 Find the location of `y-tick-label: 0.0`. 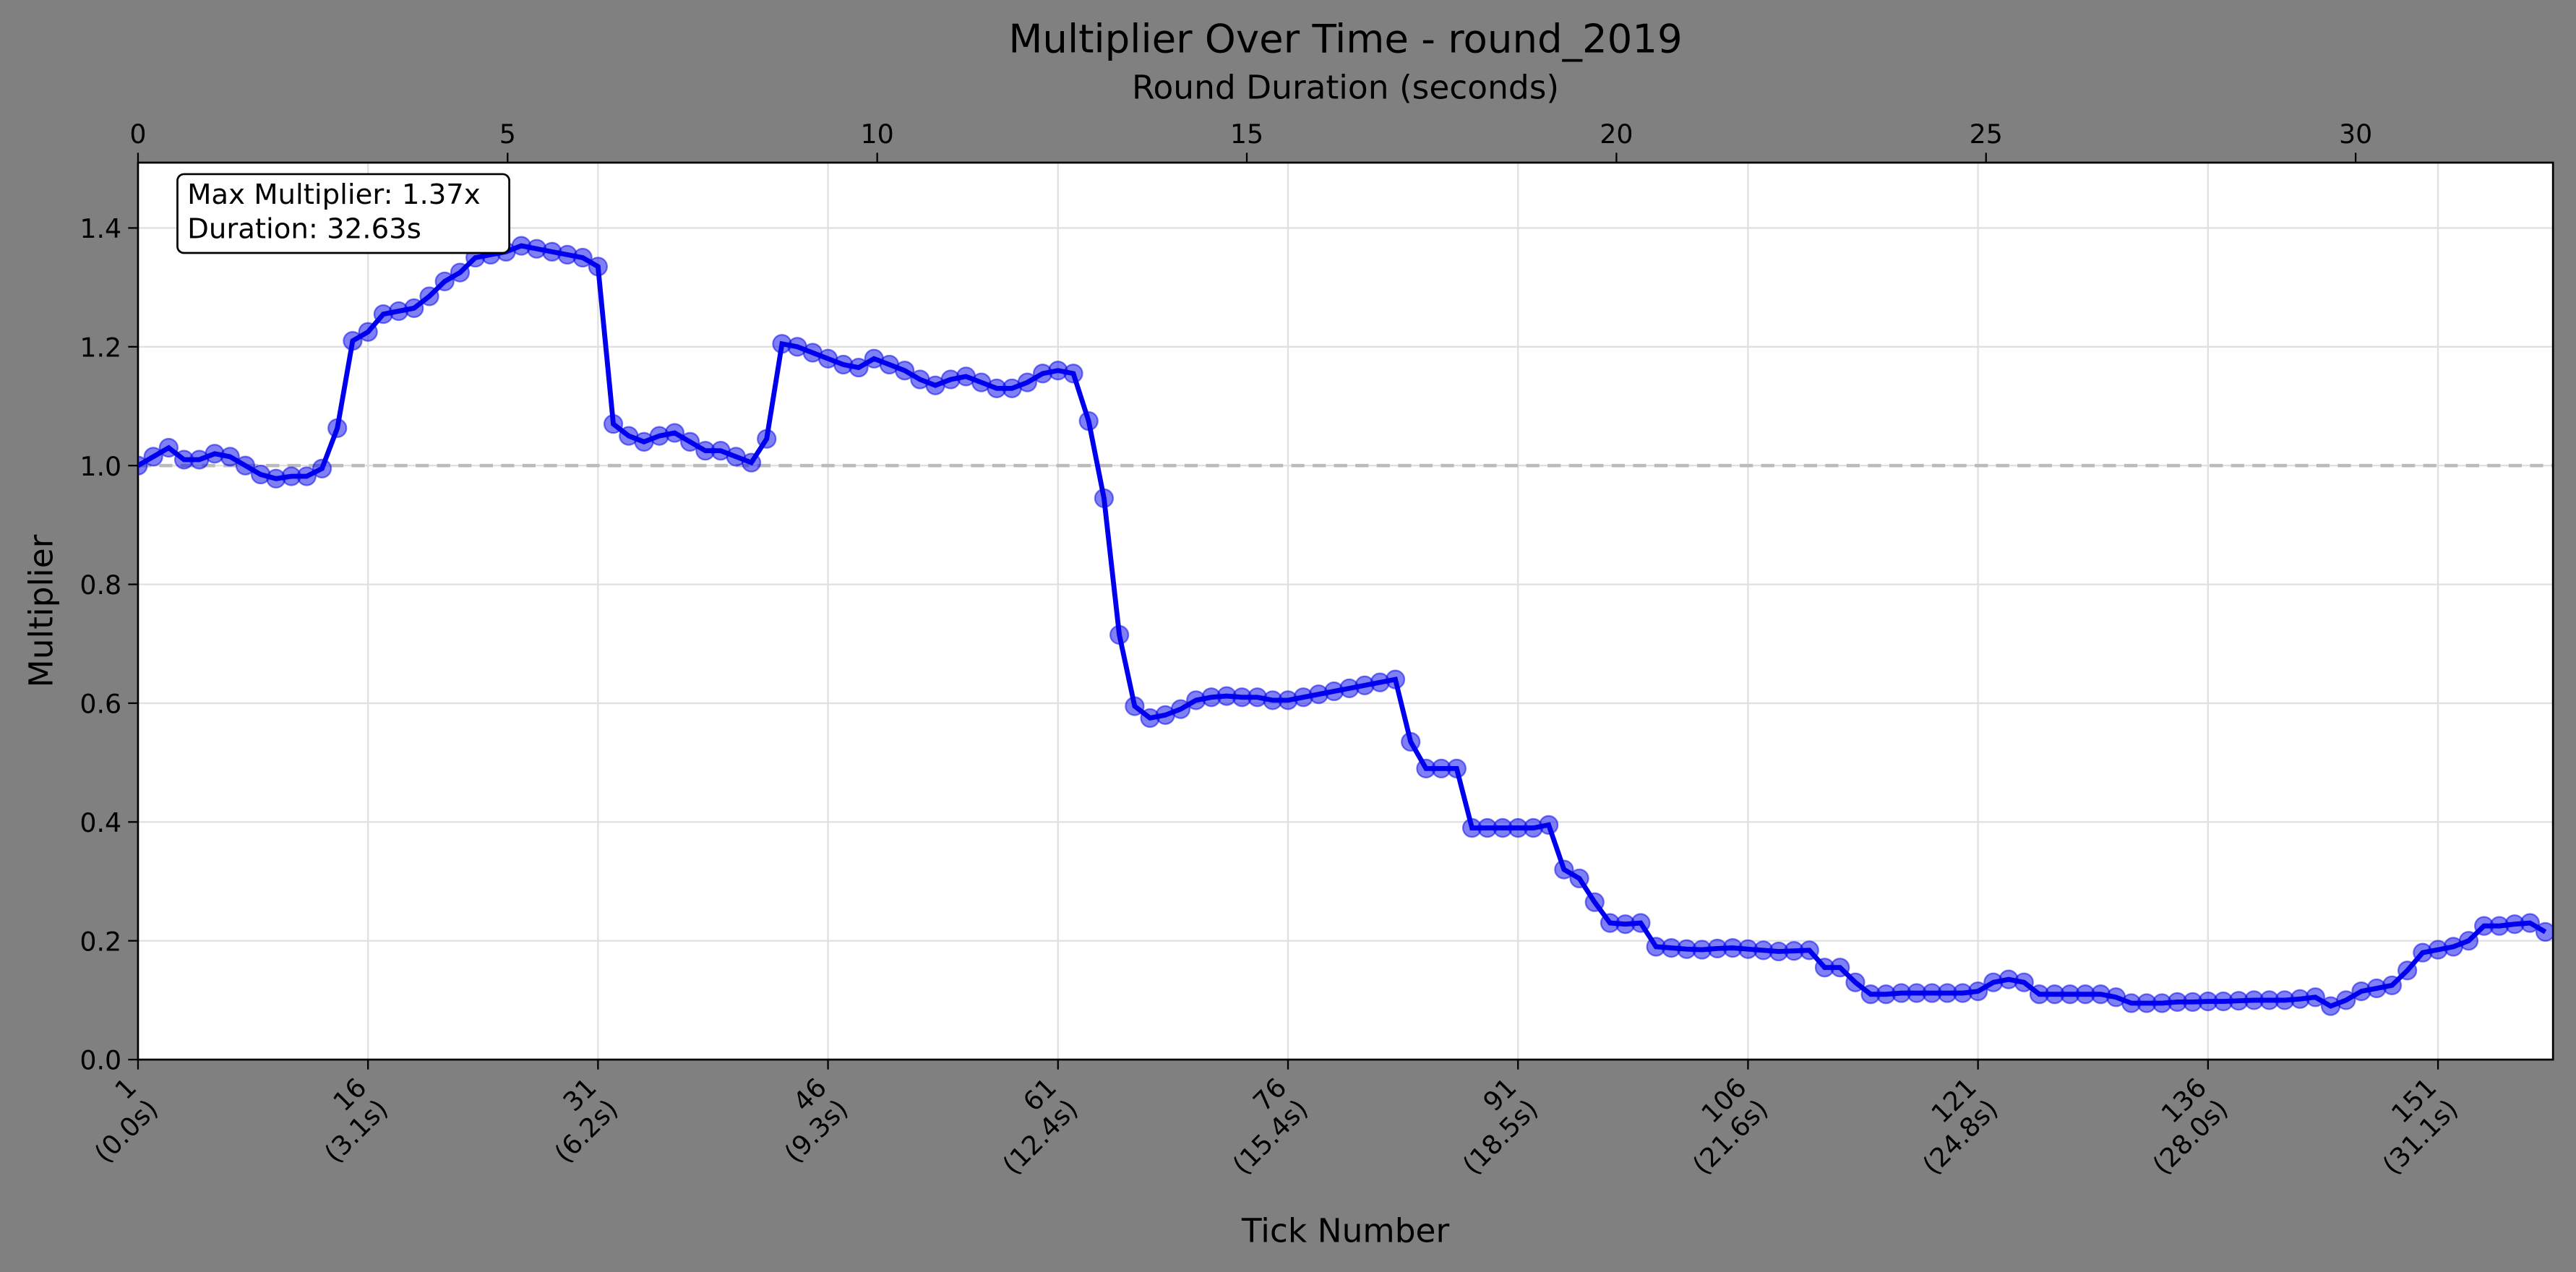

y-tick-label: 0.0 is located at coordinates (101, 1060).